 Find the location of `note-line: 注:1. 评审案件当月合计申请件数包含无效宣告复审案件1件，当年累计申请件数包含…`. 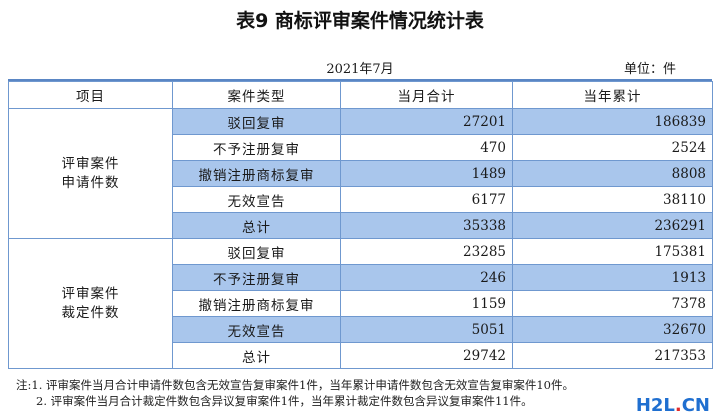

note-line: 注:1. 评审案件当月合计申请件数包含无效宣告复审案件1件，当年累计申请件数包含… is located at coordinates (295, 385).